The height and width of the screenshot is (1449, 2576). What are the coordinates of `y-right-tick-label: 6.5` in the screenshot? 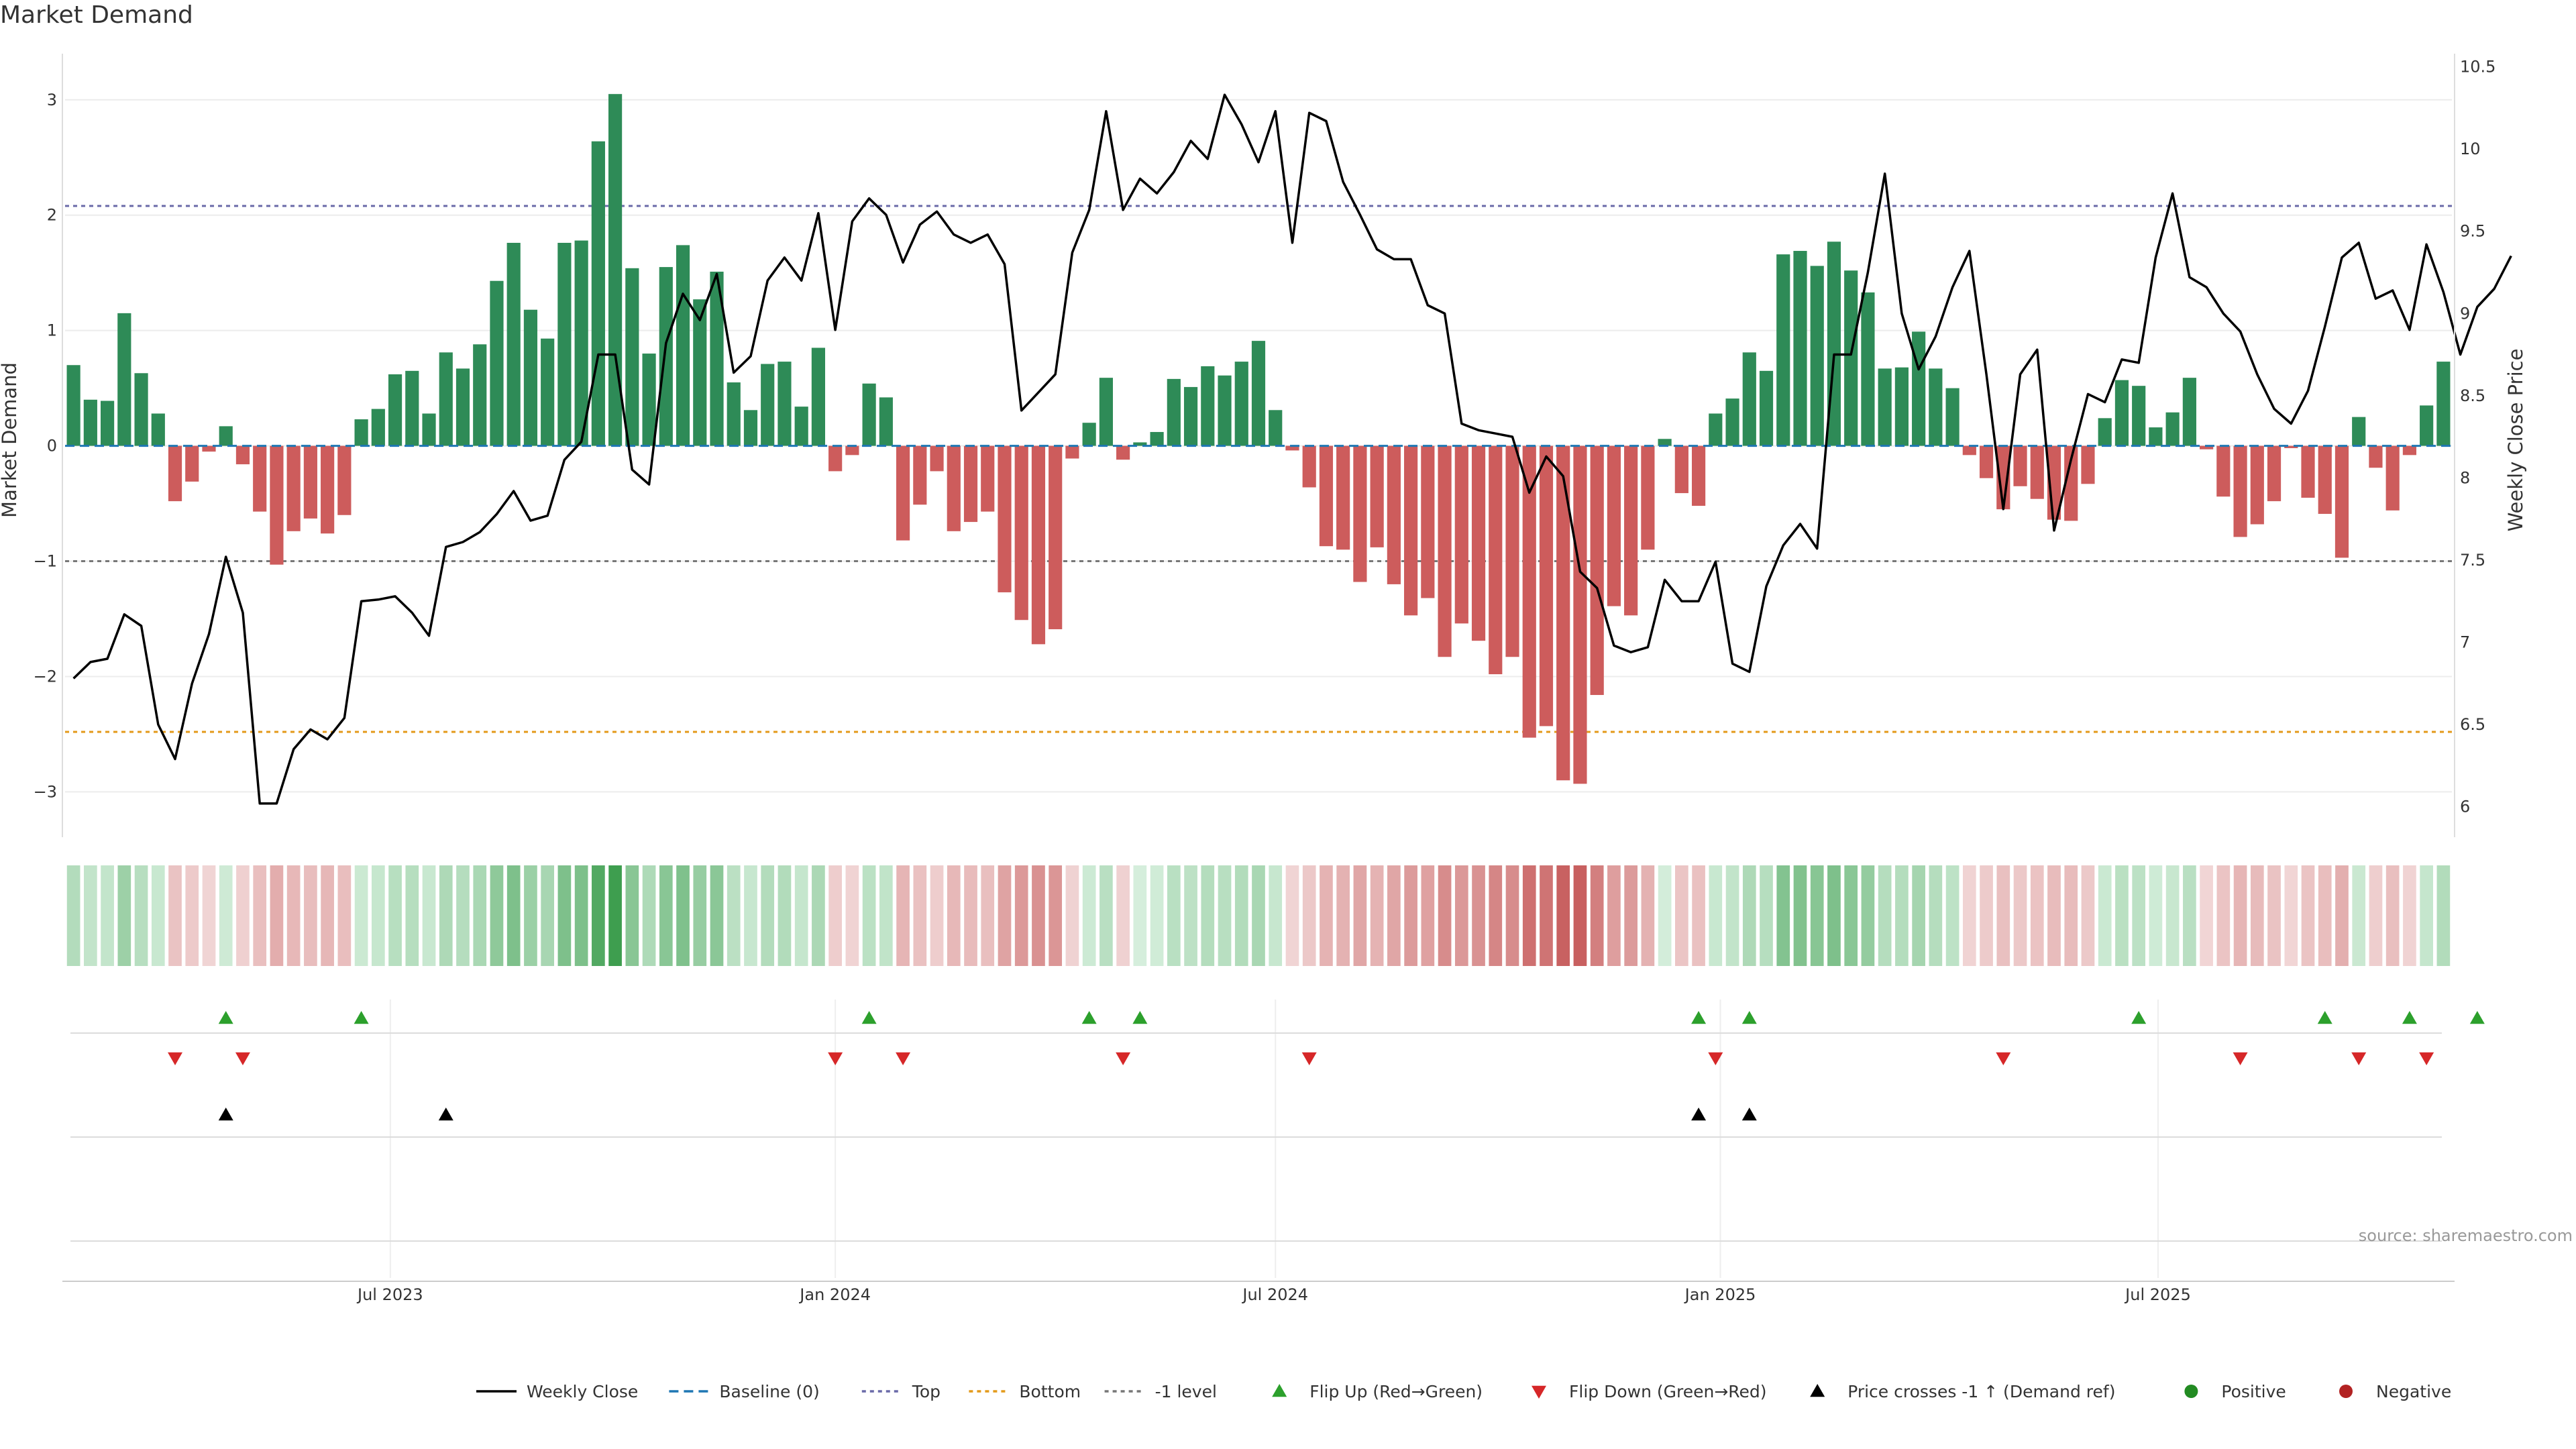 It's located at (2472, 724).